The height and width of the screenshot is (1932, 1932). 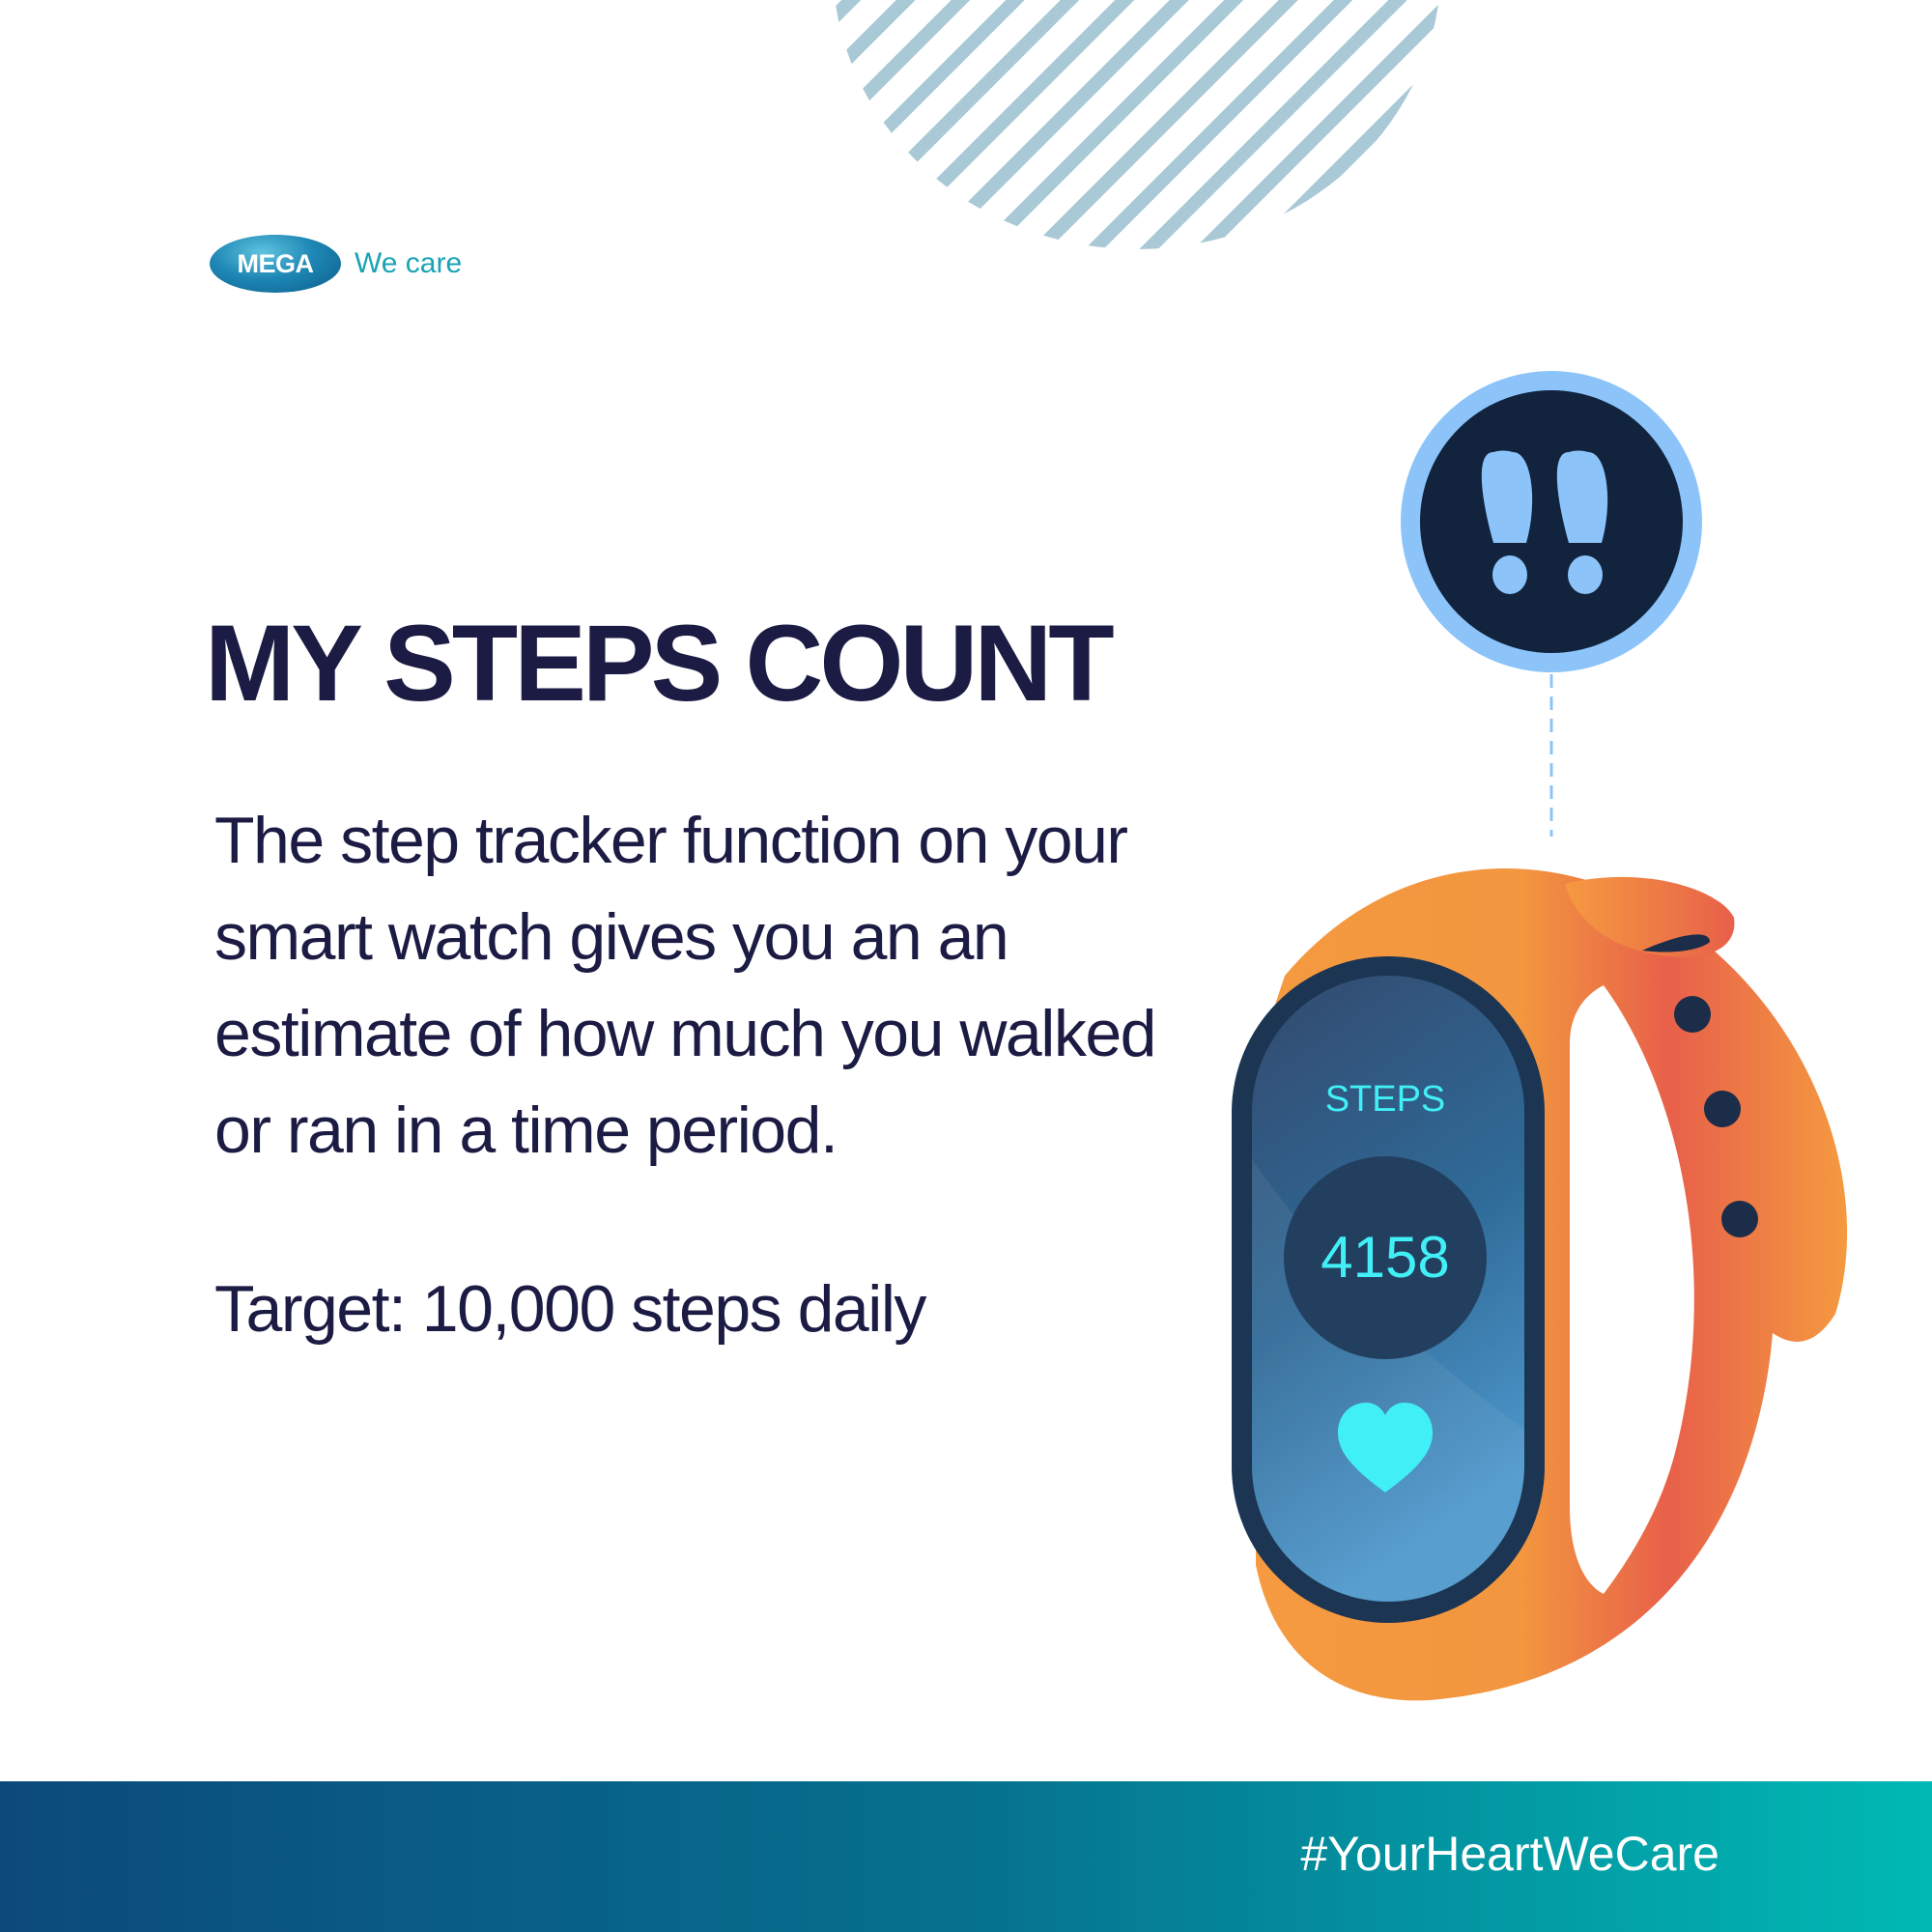 I want to click on watch-label: STEPS, so click(x=1385, y=1099).